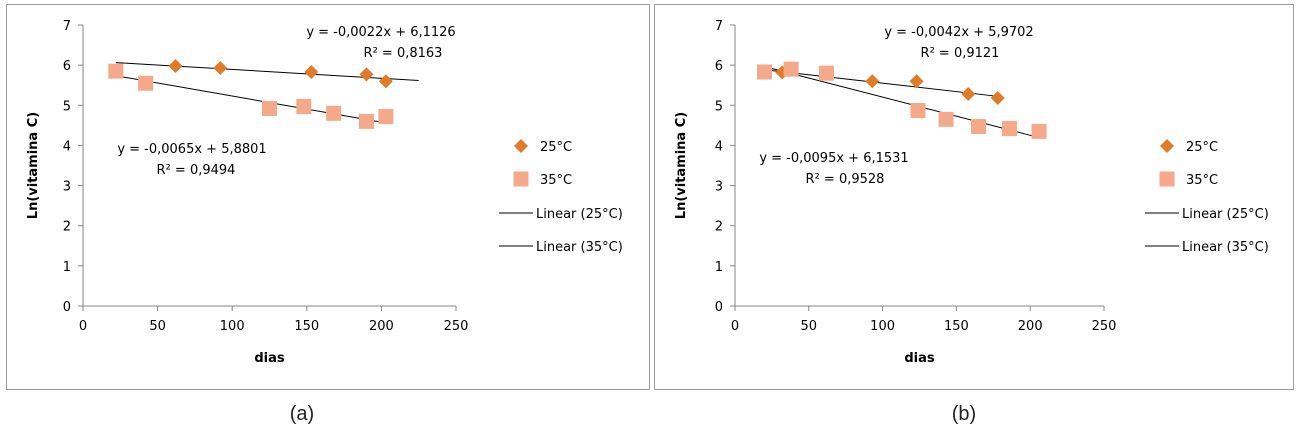 Image resolution: width=1300 pixels, height=434 pixels. I want to click on equation-25-line1: y = -0,0022x + 6,1126, so click(380, 32).